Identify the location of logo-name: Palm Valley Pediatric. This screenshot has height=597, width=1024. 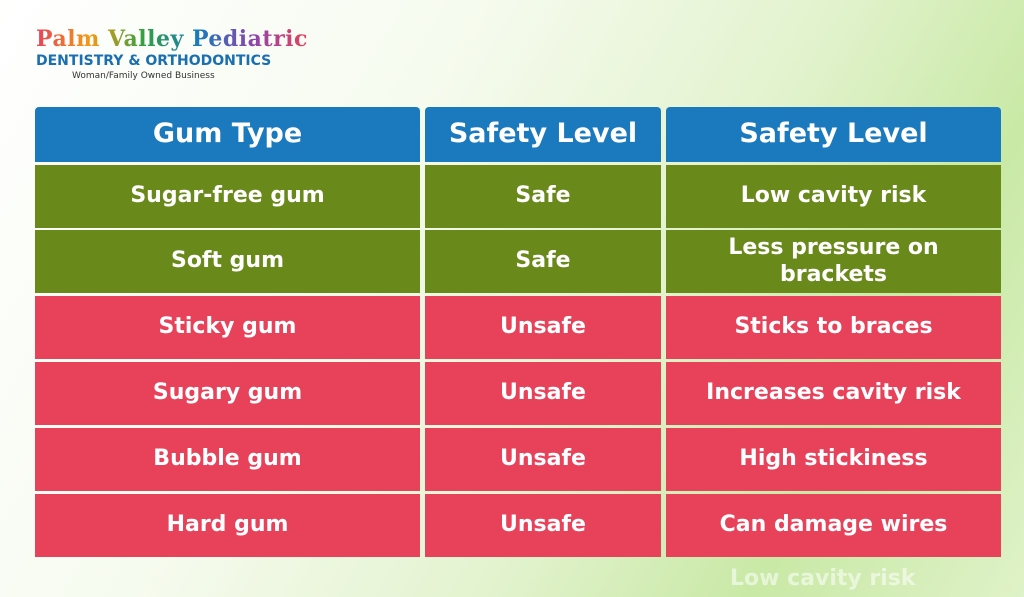
(172, 39).